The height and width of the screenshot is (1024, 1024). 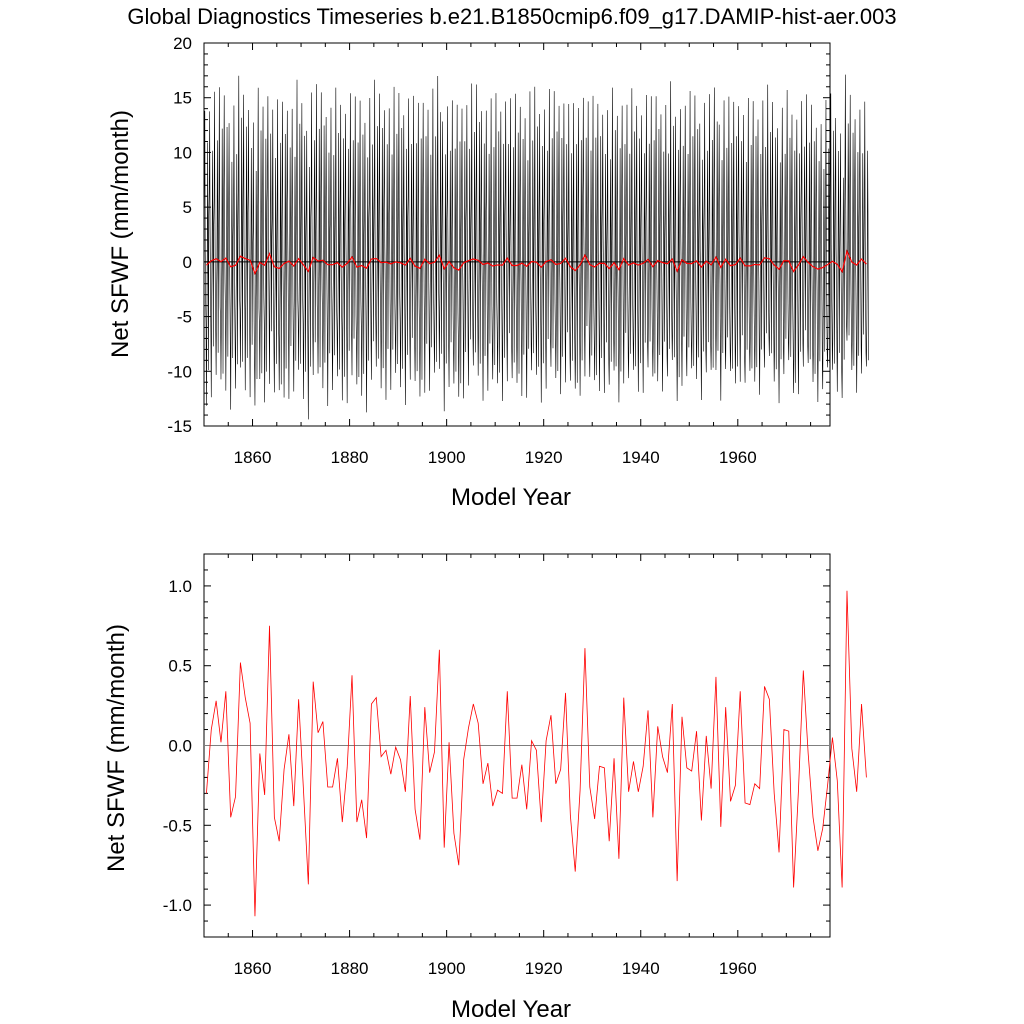 I want to click on top-y-tick-labels: -15 -10 -5 0 5 10 15 20, so click(x=179, y=235).